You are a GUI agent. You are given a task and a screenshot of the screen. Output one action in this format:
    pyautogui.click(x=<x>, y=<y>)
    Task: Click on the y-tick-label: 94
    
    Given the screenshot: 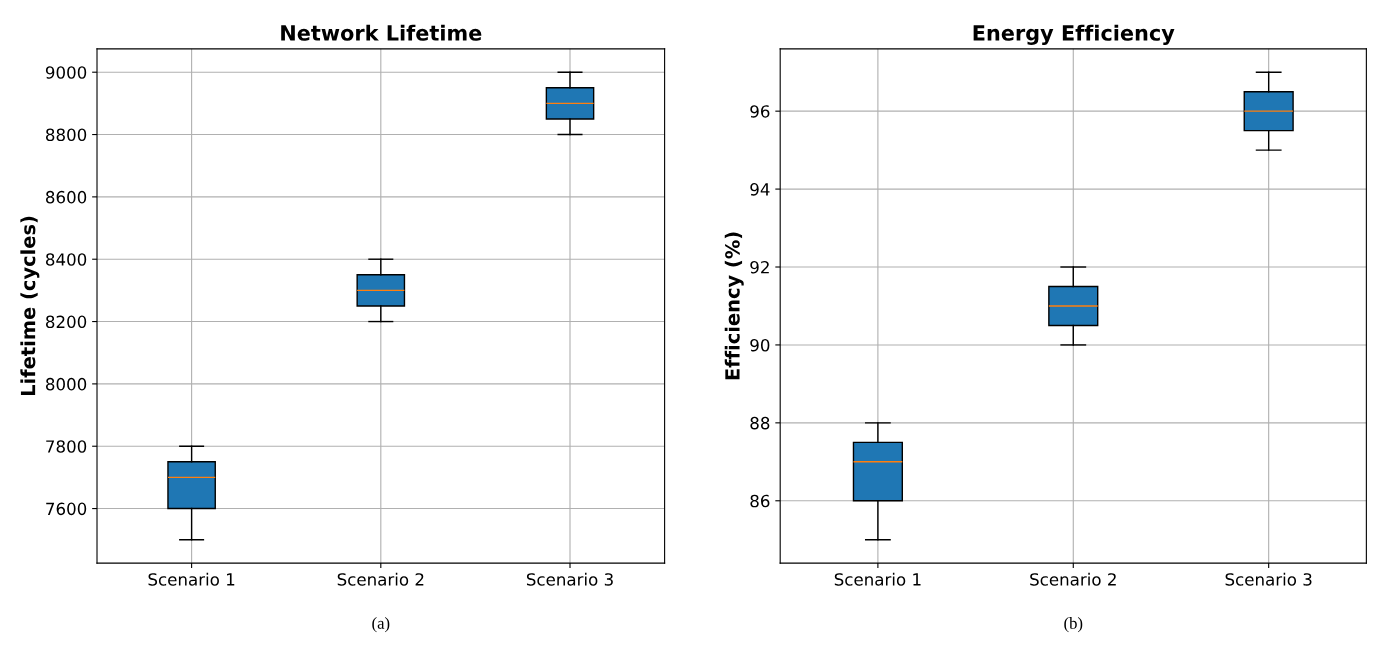 What is the action you would take?
    pyautogui.click(x=760, y=189)
    